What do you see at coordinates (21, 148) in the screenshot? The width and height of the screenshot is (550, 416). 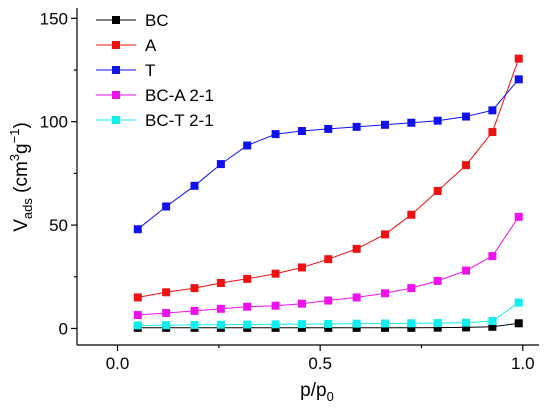 I see `y-axis-title-g: g` at bounding box center [21, 148].